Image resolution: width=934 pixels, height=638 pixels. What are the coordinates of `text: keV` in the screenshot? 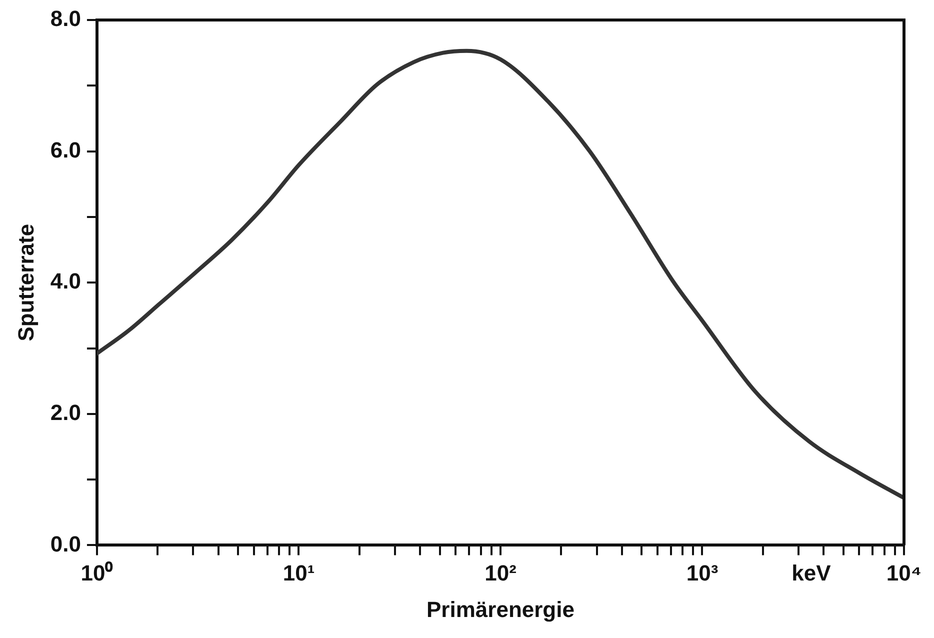 It's located at (812, 573).